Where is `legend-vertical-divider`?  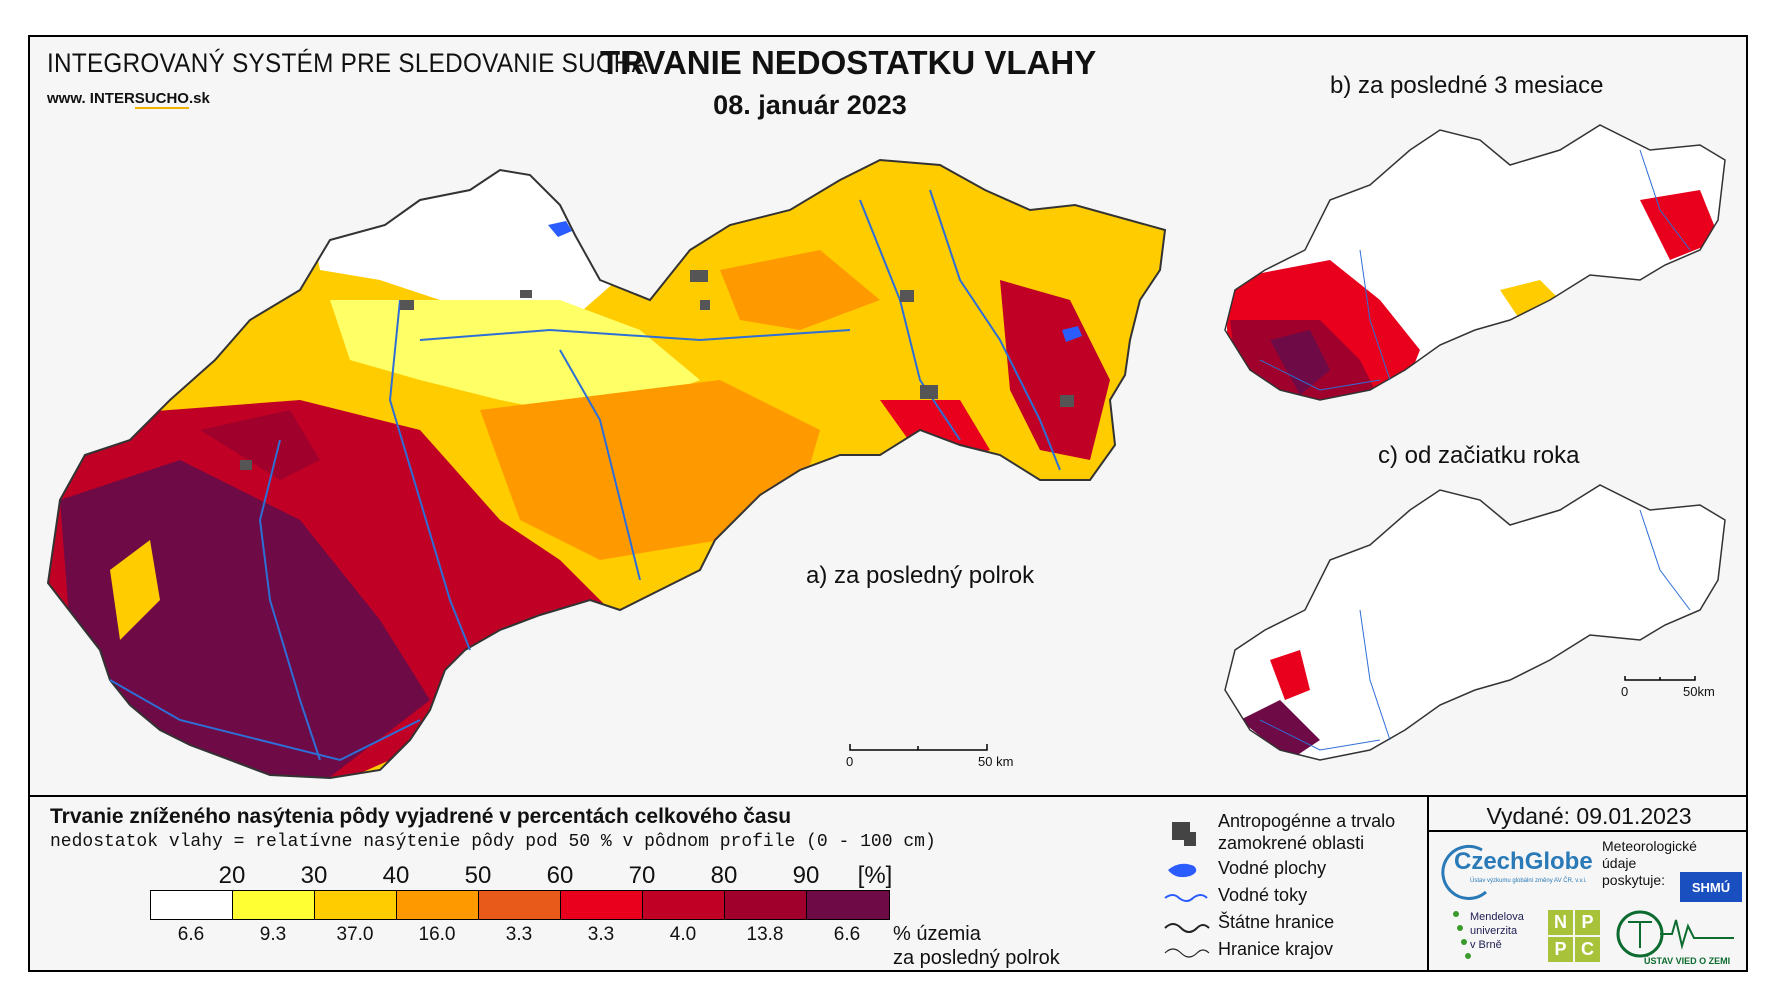
legend-vertical-divider is located at coordinates (1428, 883).